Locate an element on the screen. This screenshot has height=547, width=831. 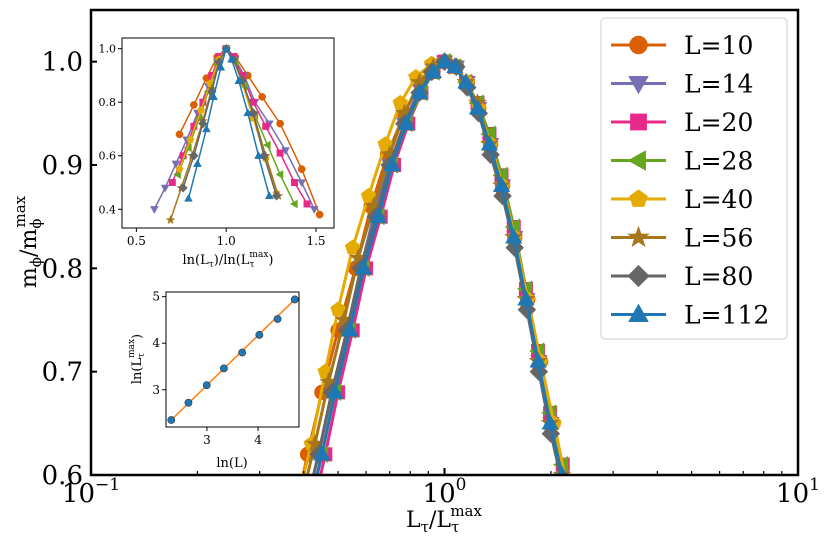
inset-y-tick-label: 0.8 is located at coordinates (108, 102).